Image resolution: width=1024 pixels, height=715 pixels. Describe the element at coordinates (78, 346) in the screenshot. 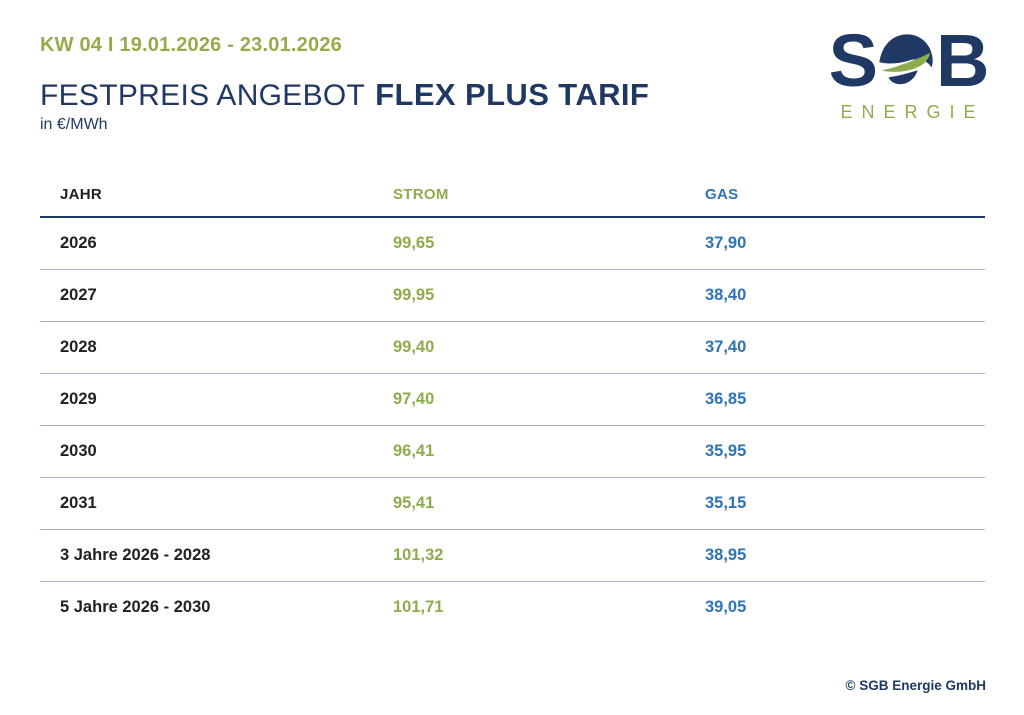

I see `cell-jahr: 2028` at that location.